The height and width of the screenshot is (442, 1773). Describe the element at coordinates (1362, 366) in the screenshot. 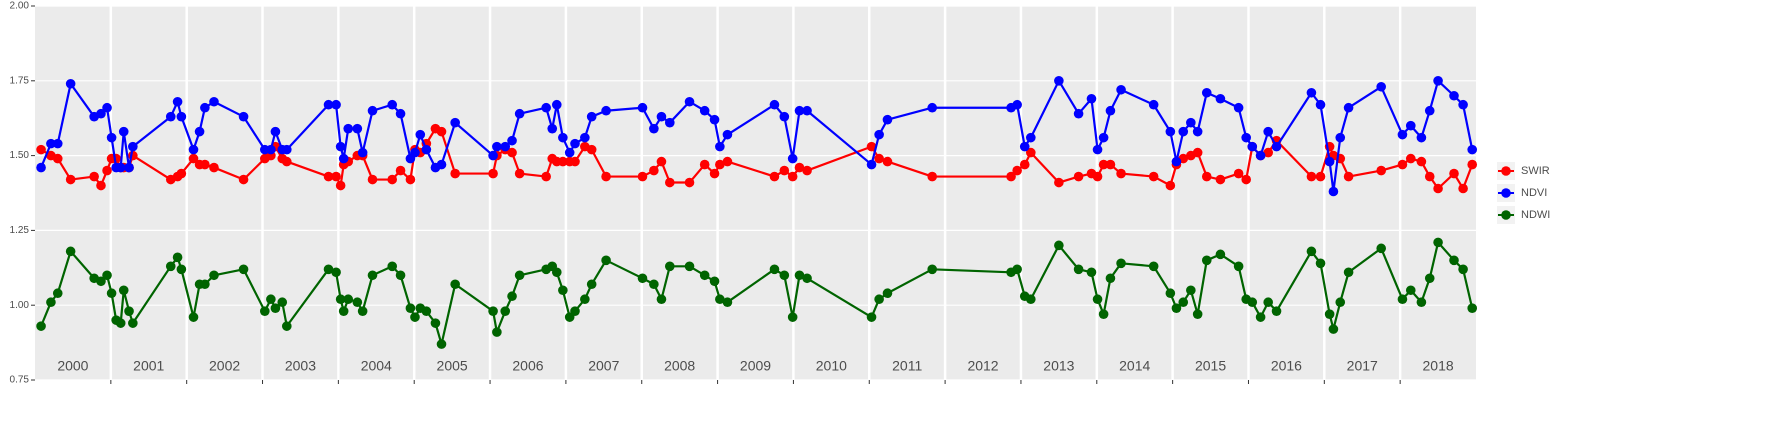

I see `x-tick-label: 2017` at that location.